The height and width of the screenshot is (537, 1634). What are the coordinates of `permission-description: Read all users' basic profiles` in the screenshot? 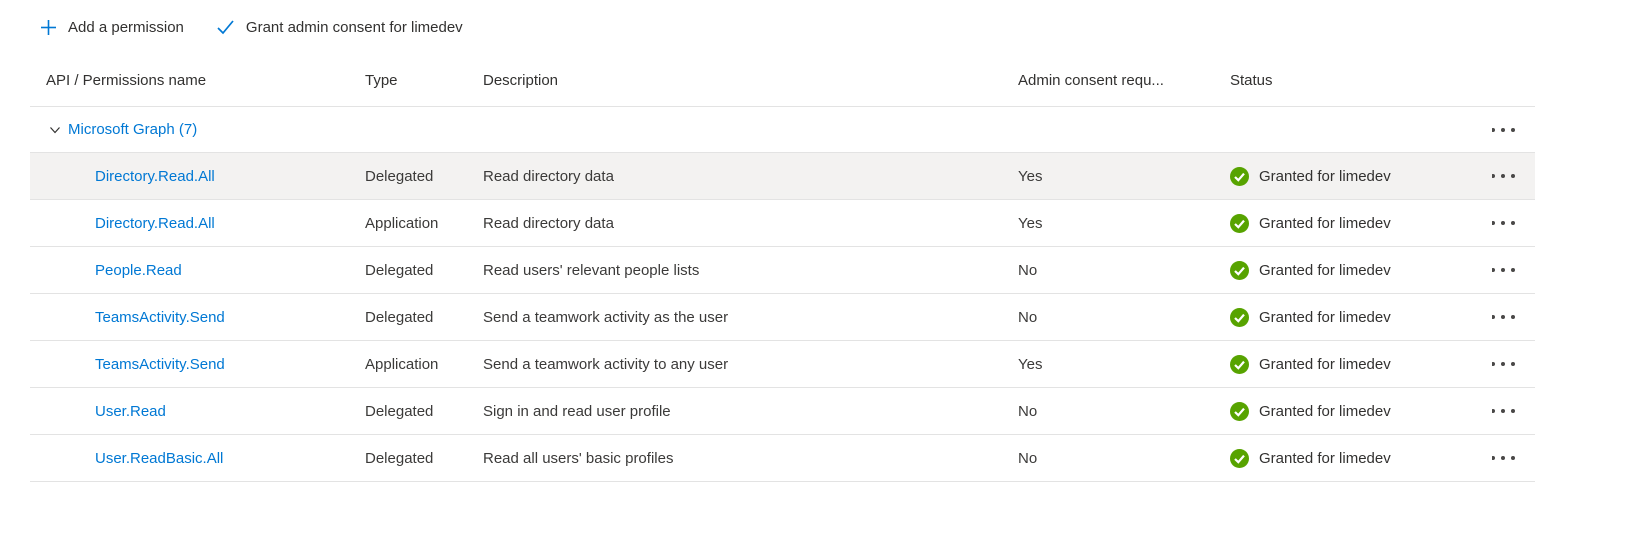 It's located at (578, 458).